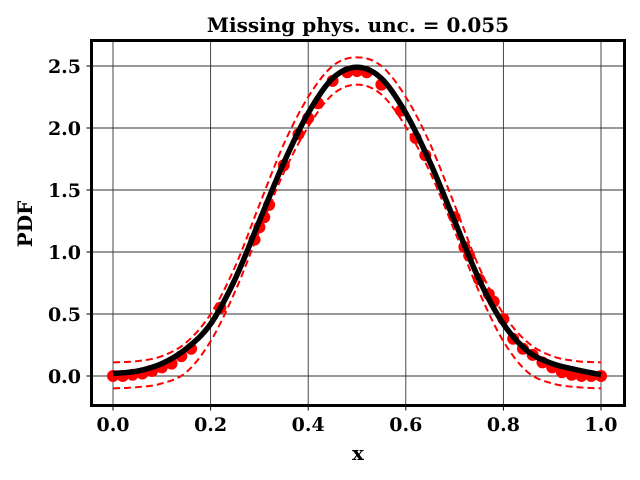  What do you see at coordinates (64, 253) in the screenshot?
I see `y-tick-label: 1.0` at bounding box center [64, 253].